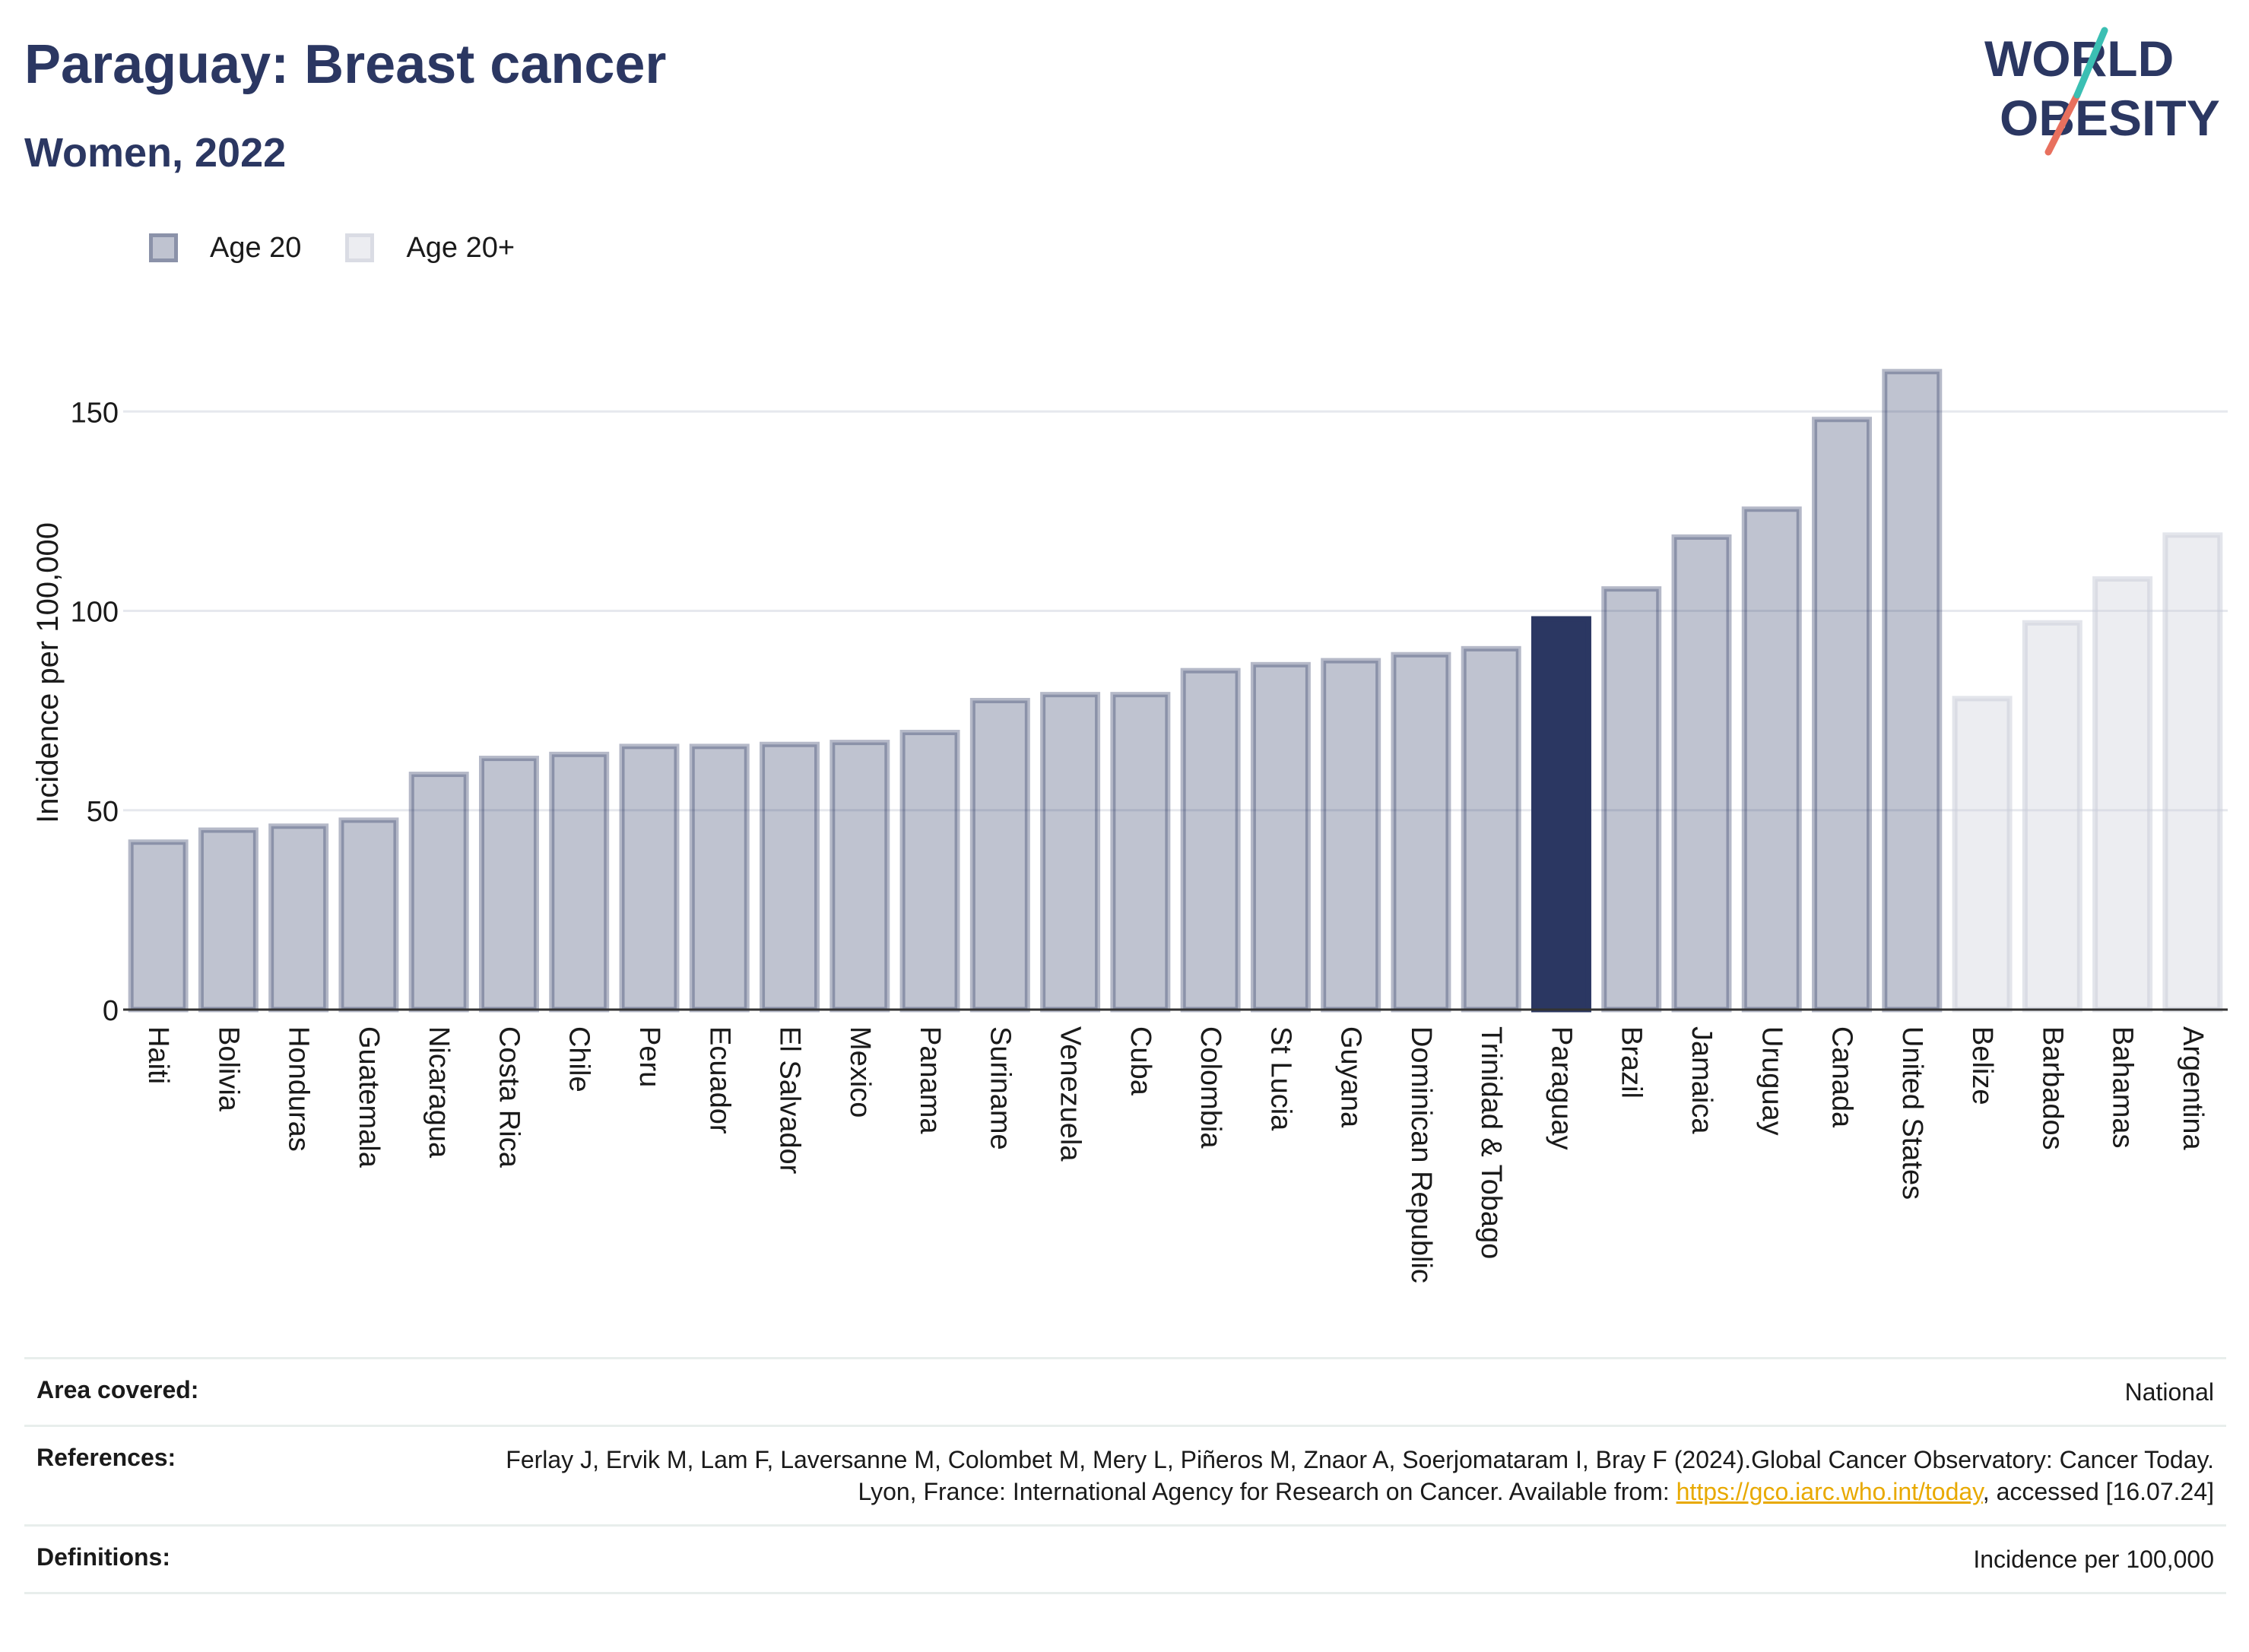 This screenshot has height=1652, width=2249. I want to click on definitions-label: Definitions:, so click(103, 1557).